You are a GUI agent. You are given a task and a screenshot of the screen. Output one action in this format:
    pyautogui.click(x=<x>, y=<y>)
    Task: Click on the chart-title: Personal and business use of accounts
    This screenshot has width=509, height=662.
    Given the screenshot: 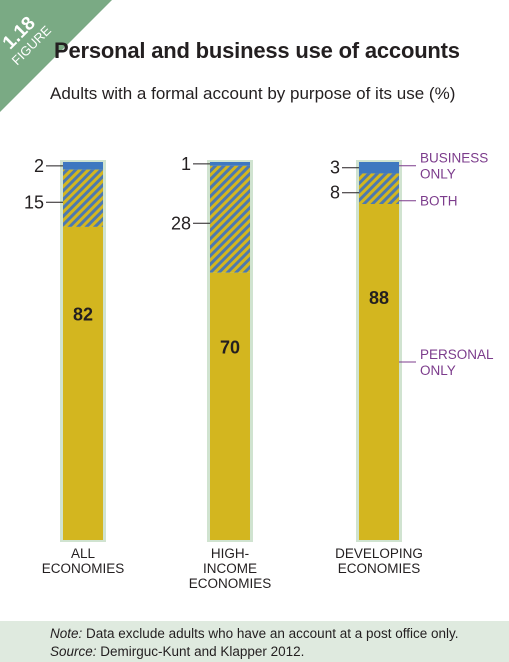 What is the action you would take?
    pyautogui.click(x=257, y=50)
    